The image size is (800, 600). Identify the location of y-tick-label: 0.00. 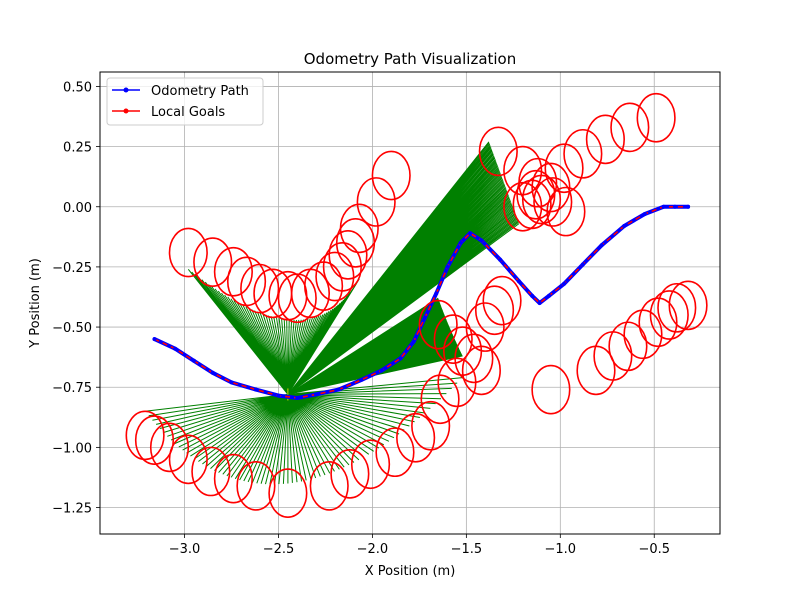
(77, 208).